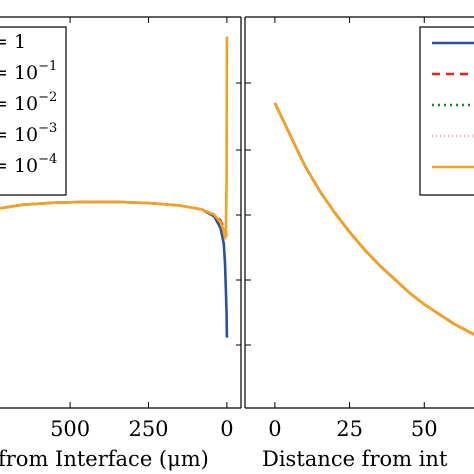 The image size is (474, 474). What do you see at coordinates (47, 128) in the screenshot?
I see `left-legend-exponent-4: −3` at bounding box center [47, 128].